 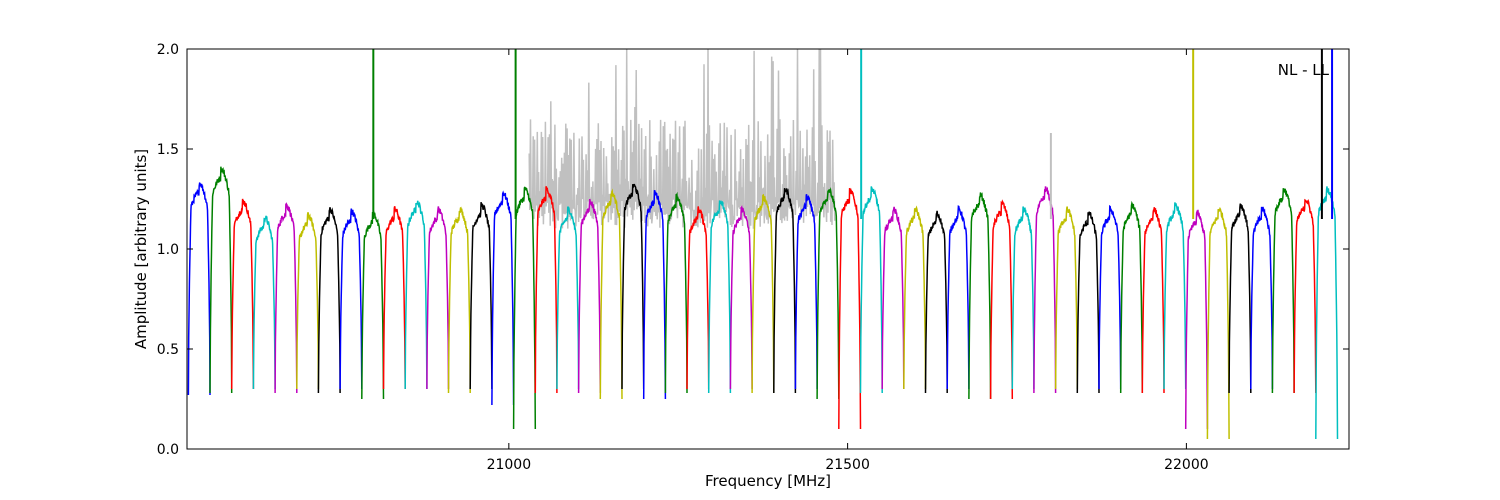 I want to click on x-axis-label: Frequency [MHz], so click(x=768, y=481).